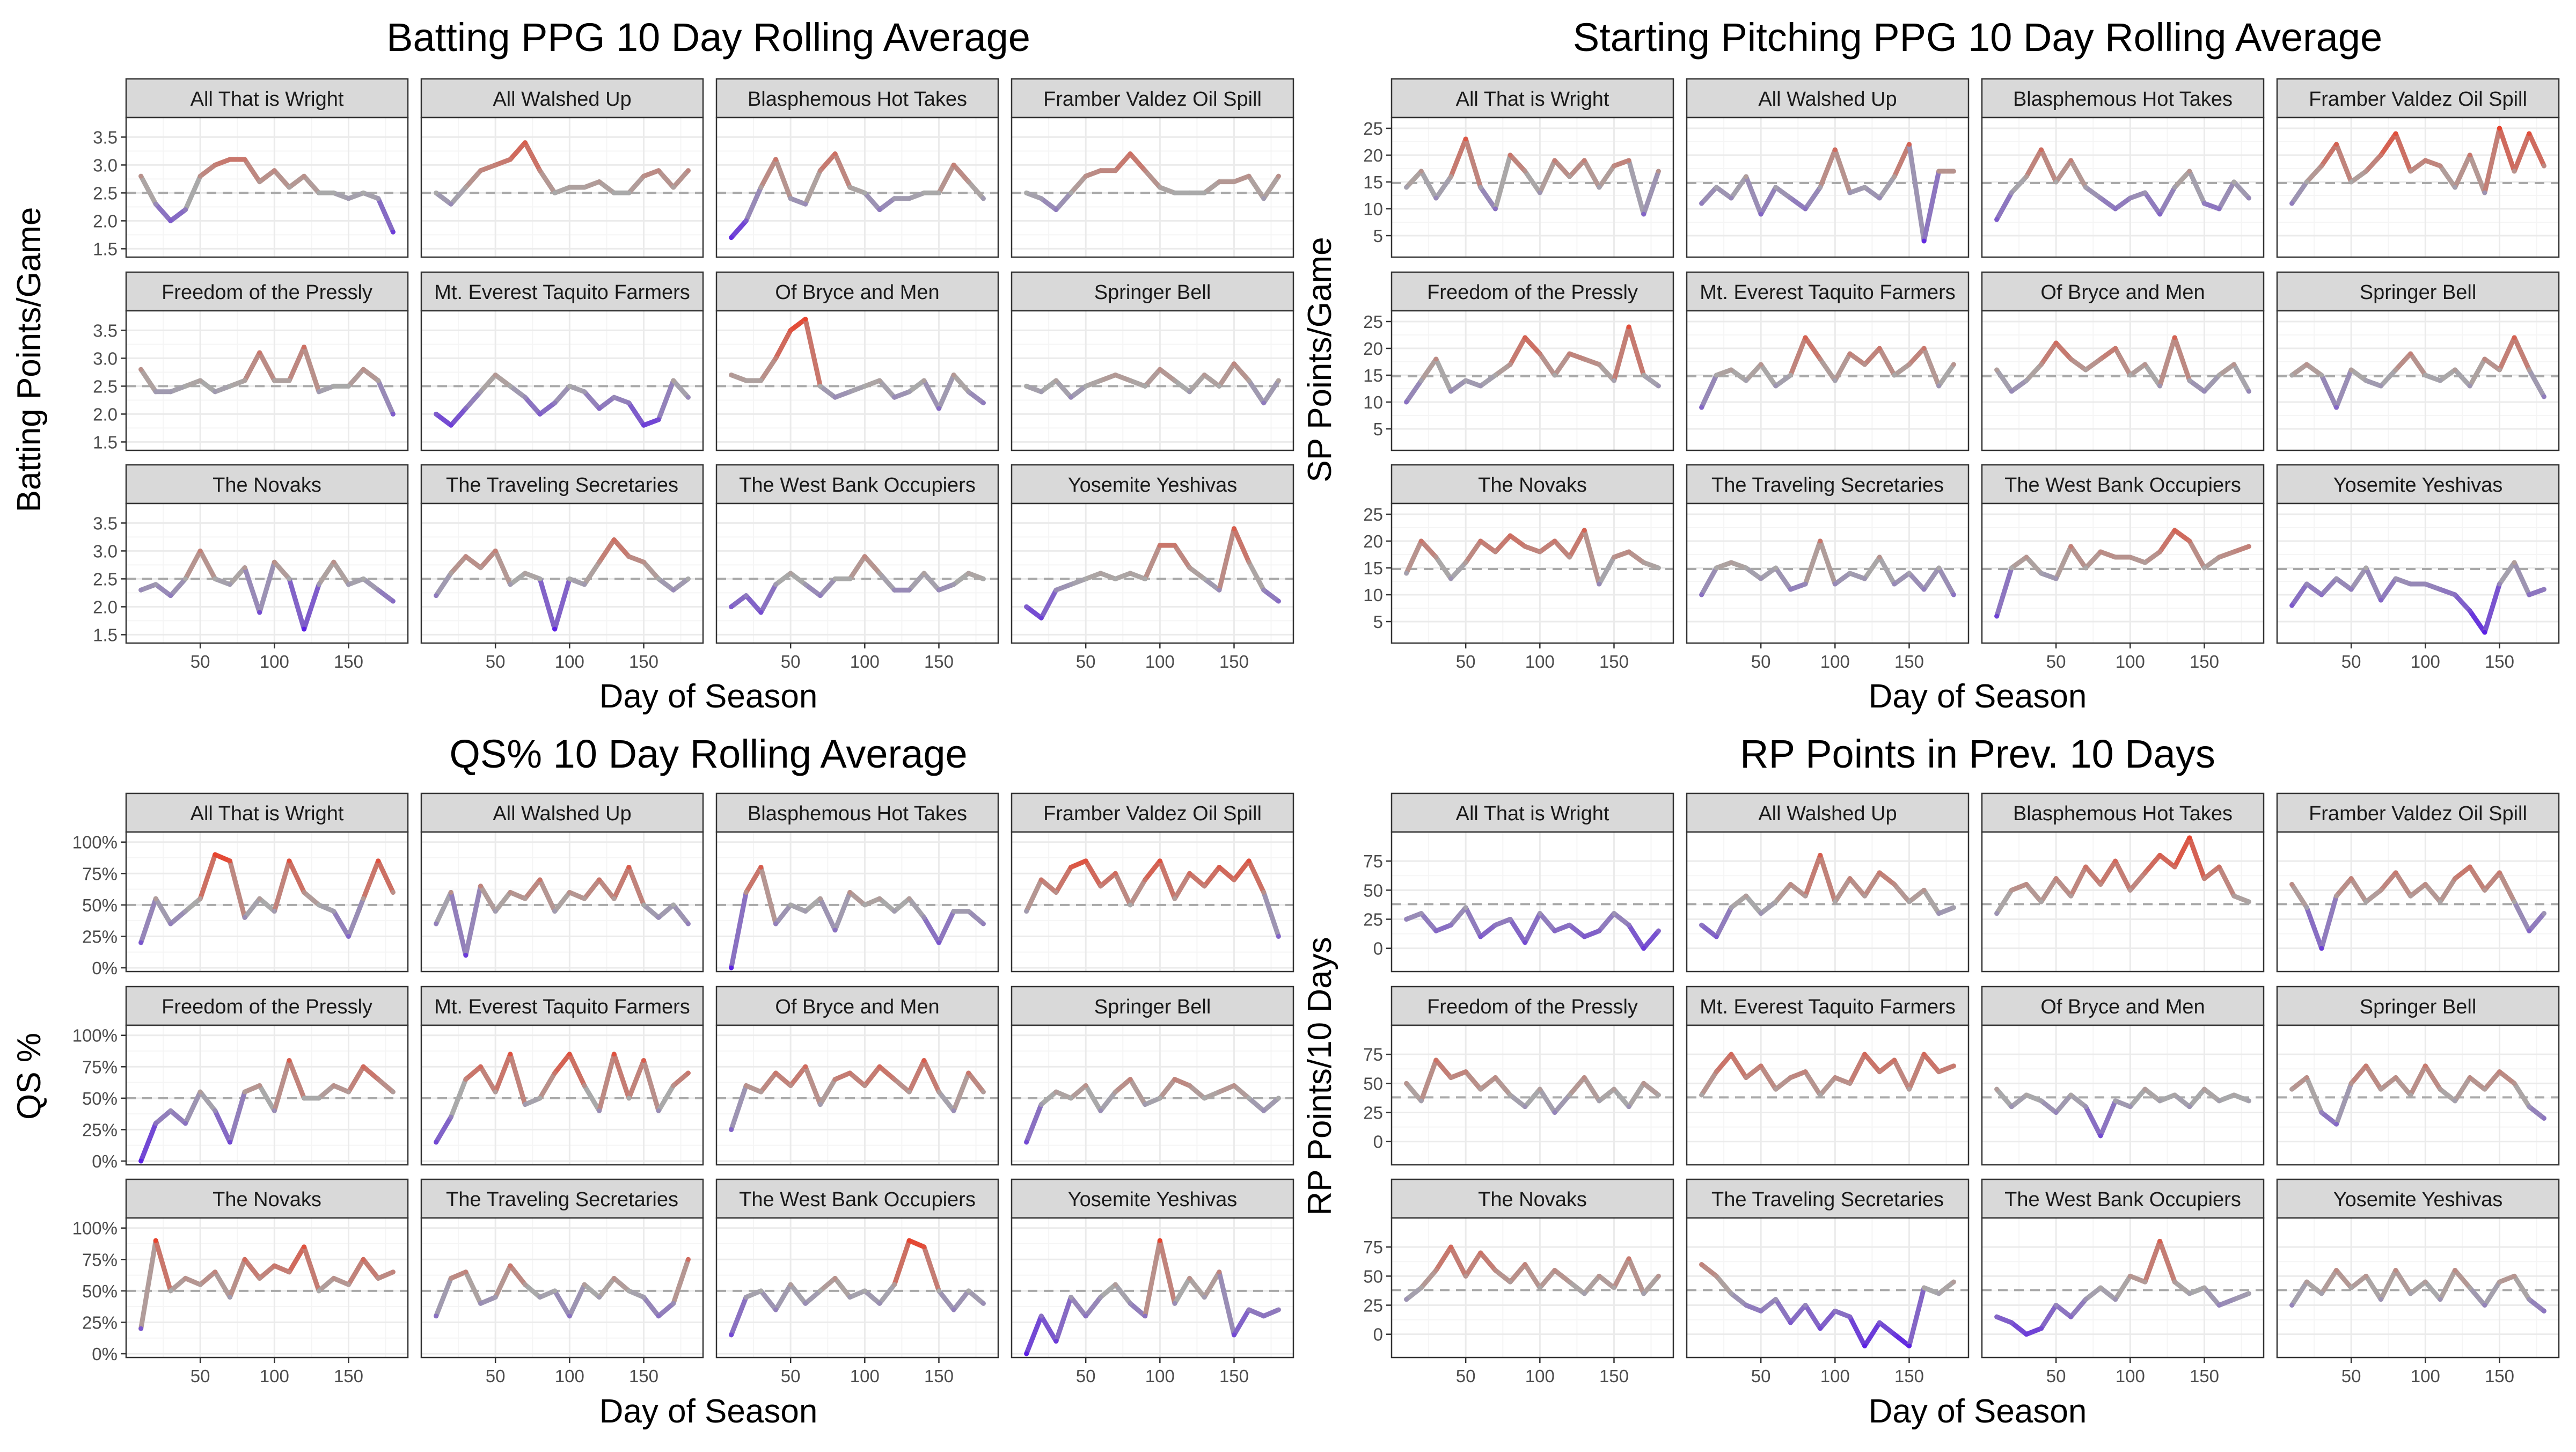 This screenshot has width=2576, height=1452. I want to click on y-tick-label: 1.5, so click(105, 442).